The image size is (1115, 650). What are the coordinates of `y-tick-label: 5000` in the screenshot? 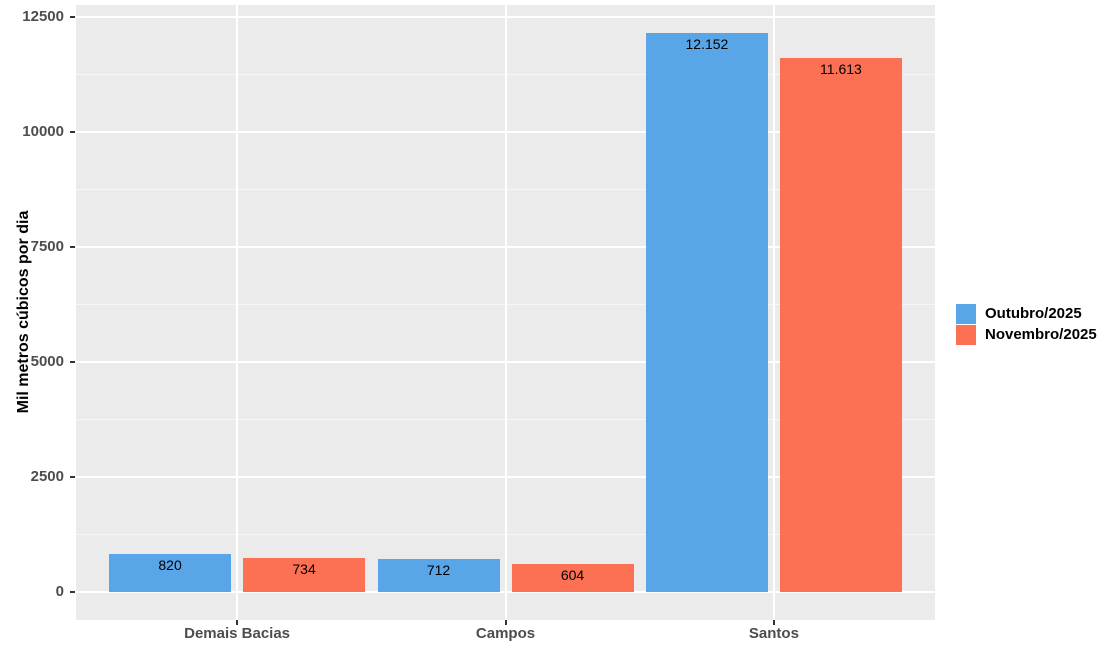 It's located at (47, 361).